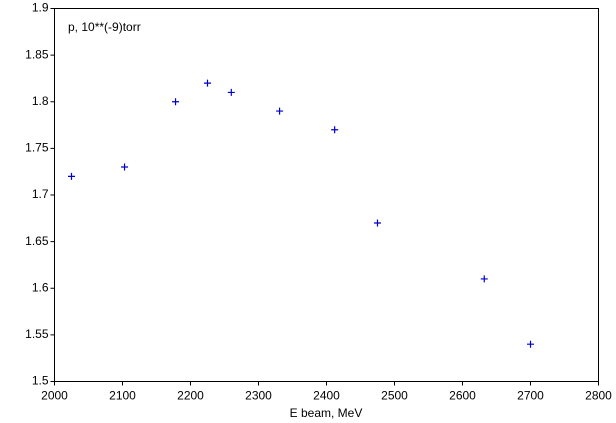 The image size is (616, 423). Describe the element at coordinates (37, 148) in the screenshot. I see `y-tick-label: 1.75` at that location.